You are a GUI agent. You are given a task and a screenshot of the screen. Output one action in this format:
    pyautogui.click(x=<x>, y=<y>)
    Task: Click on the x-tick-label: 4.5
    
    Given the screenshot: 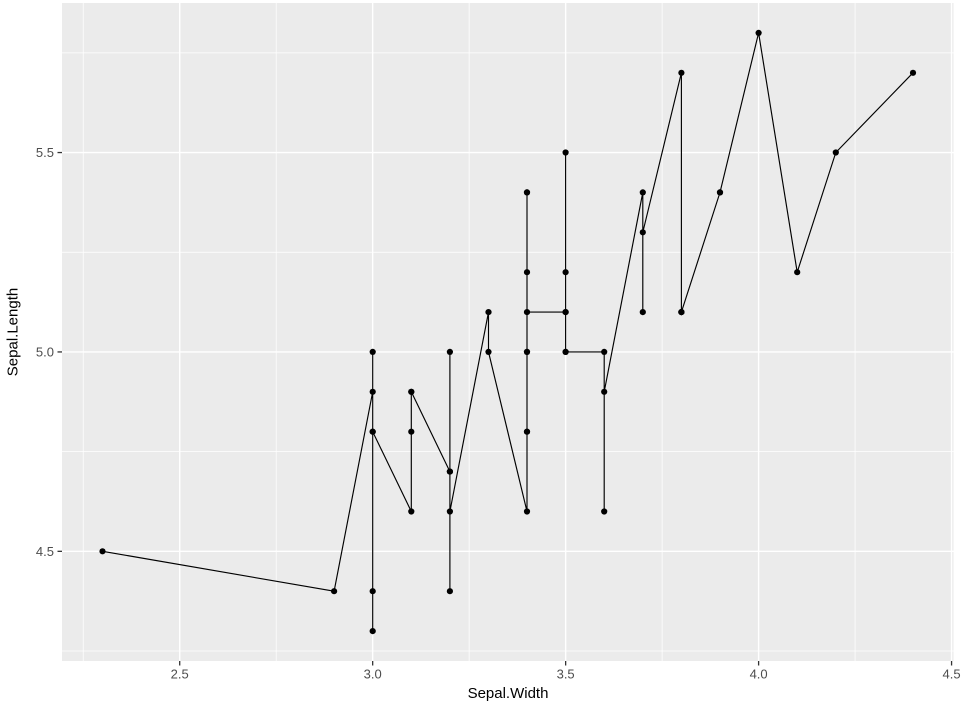 What is the action you would take?
    pyautogui.click(x=952, y=674)
    